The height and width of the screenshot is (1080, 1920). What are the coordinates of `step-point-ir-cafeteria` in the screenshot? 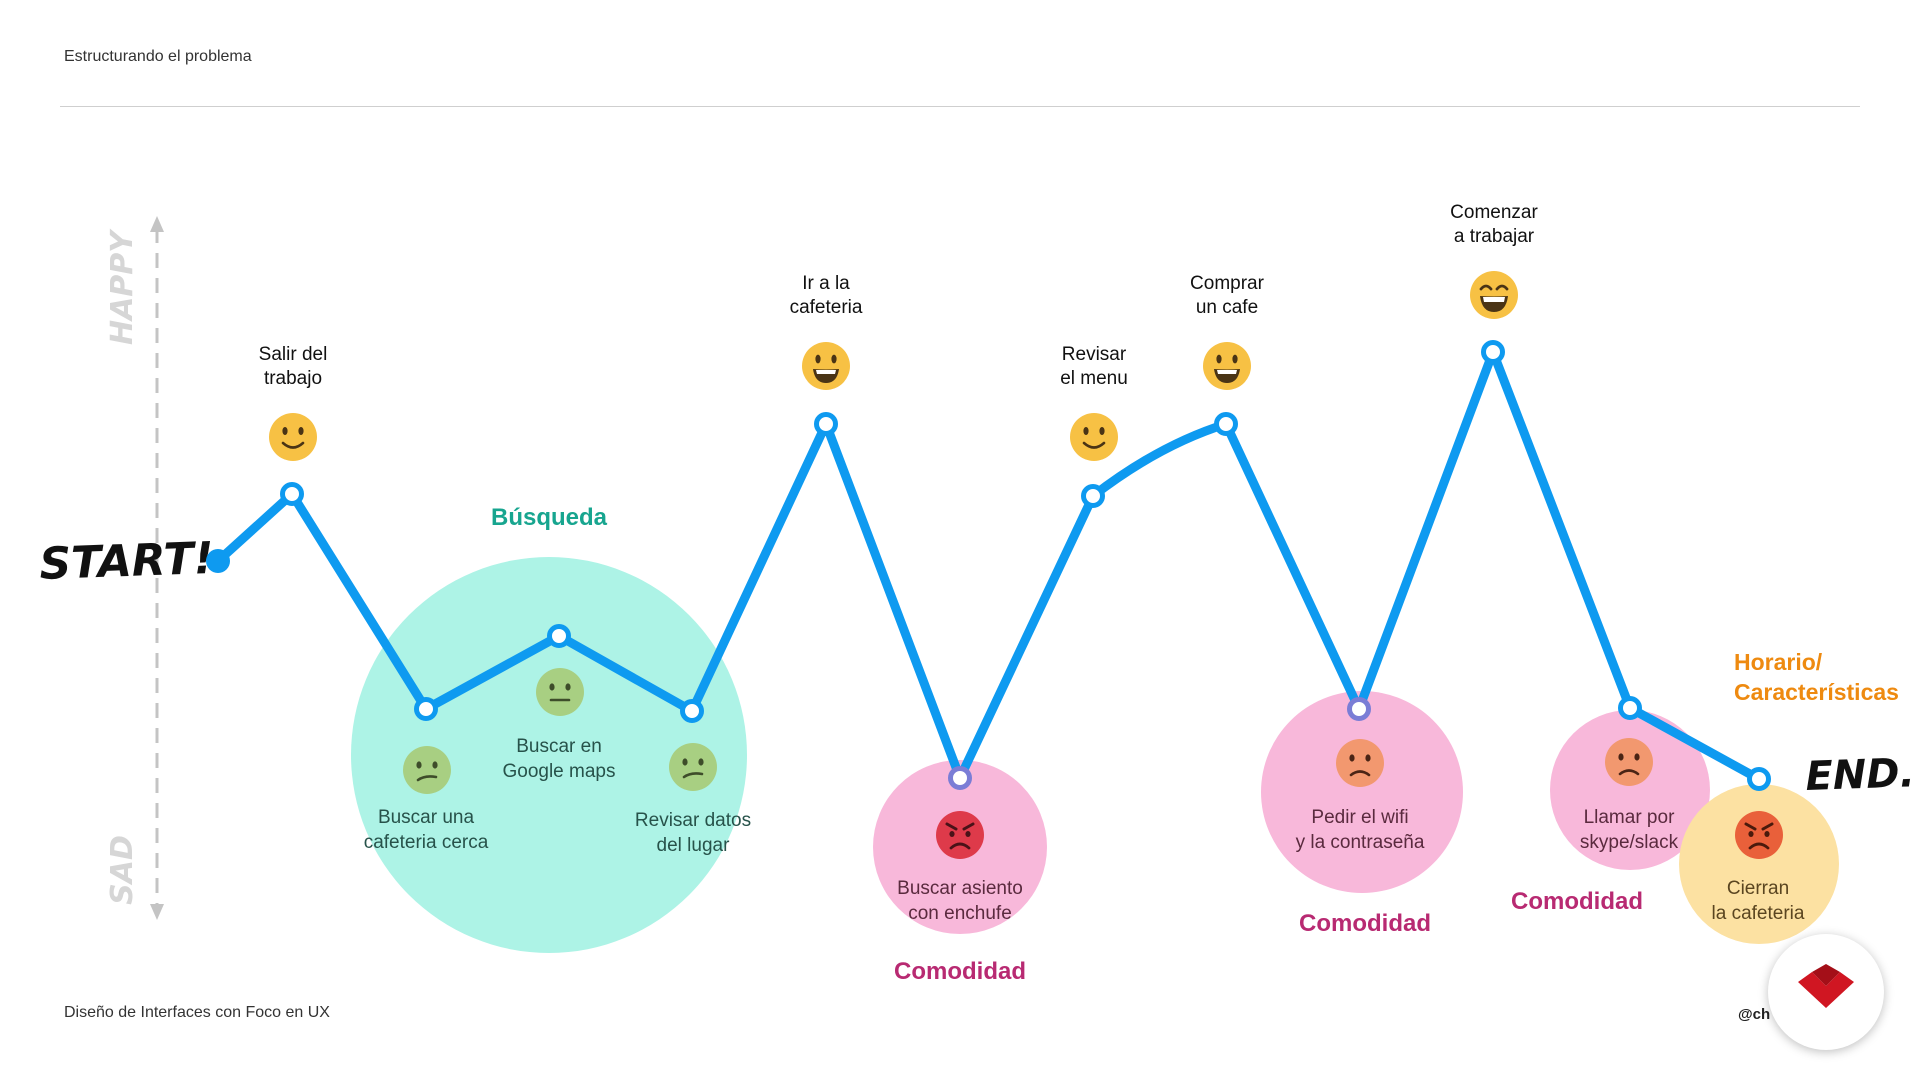 It's located at (826, 424).